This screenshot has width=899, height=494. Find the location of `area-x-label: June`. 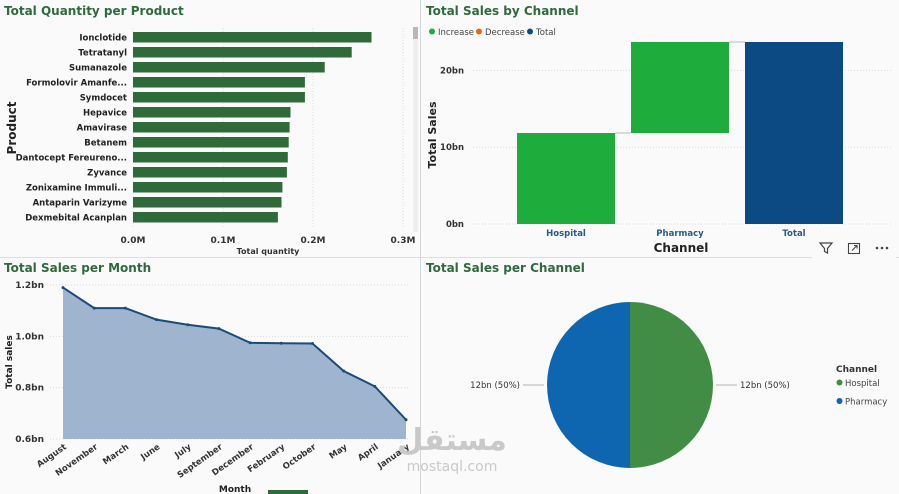

area-x-label: June is located at coordinates (150, 452).